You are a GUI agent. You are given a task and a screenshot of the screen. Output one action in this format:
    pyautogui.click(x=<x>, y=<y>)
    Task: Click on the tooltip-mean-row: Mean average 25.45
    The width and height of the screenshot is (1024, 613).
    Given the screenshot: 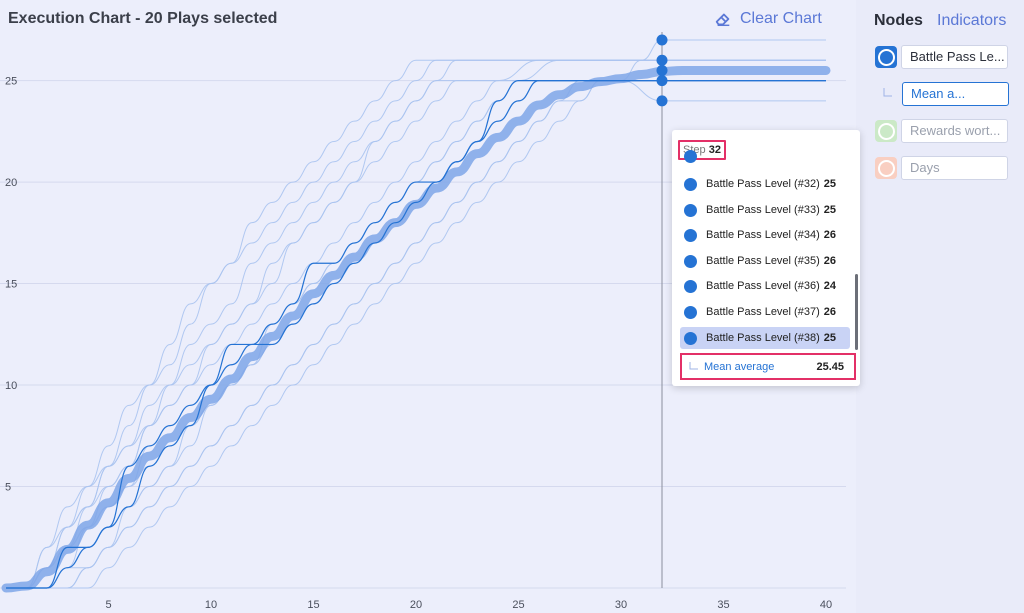 What is the action you would take?
    pyautogui.click(x=768, y=366)
    